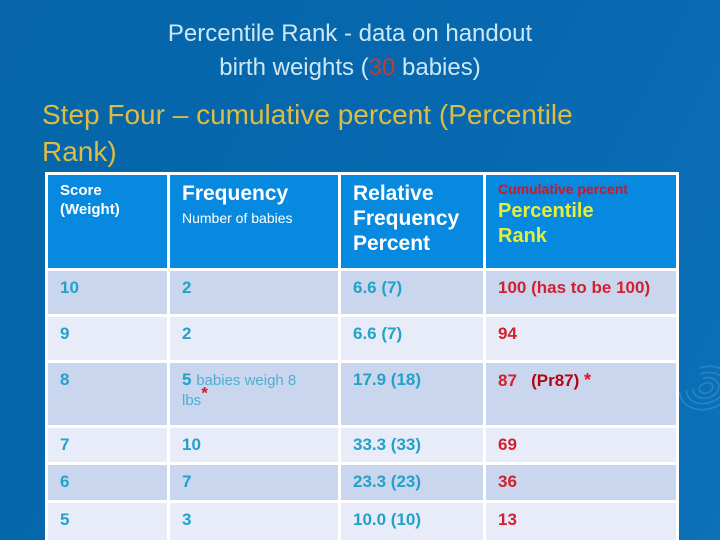  Describe the element at coordinates (413, 484) in the screenshot. I see `cell-relative: 23.3 (23)` at that location.